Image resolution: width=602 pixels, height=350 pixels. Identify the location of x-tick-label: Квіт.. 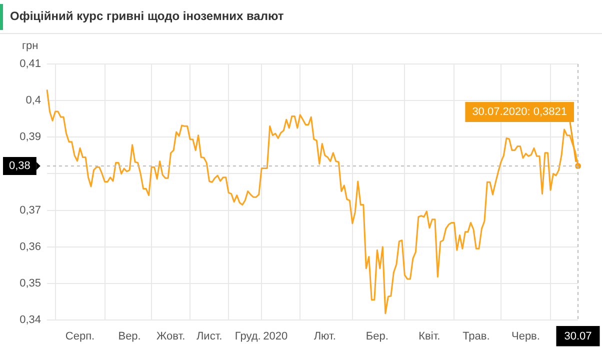
(429, 336).